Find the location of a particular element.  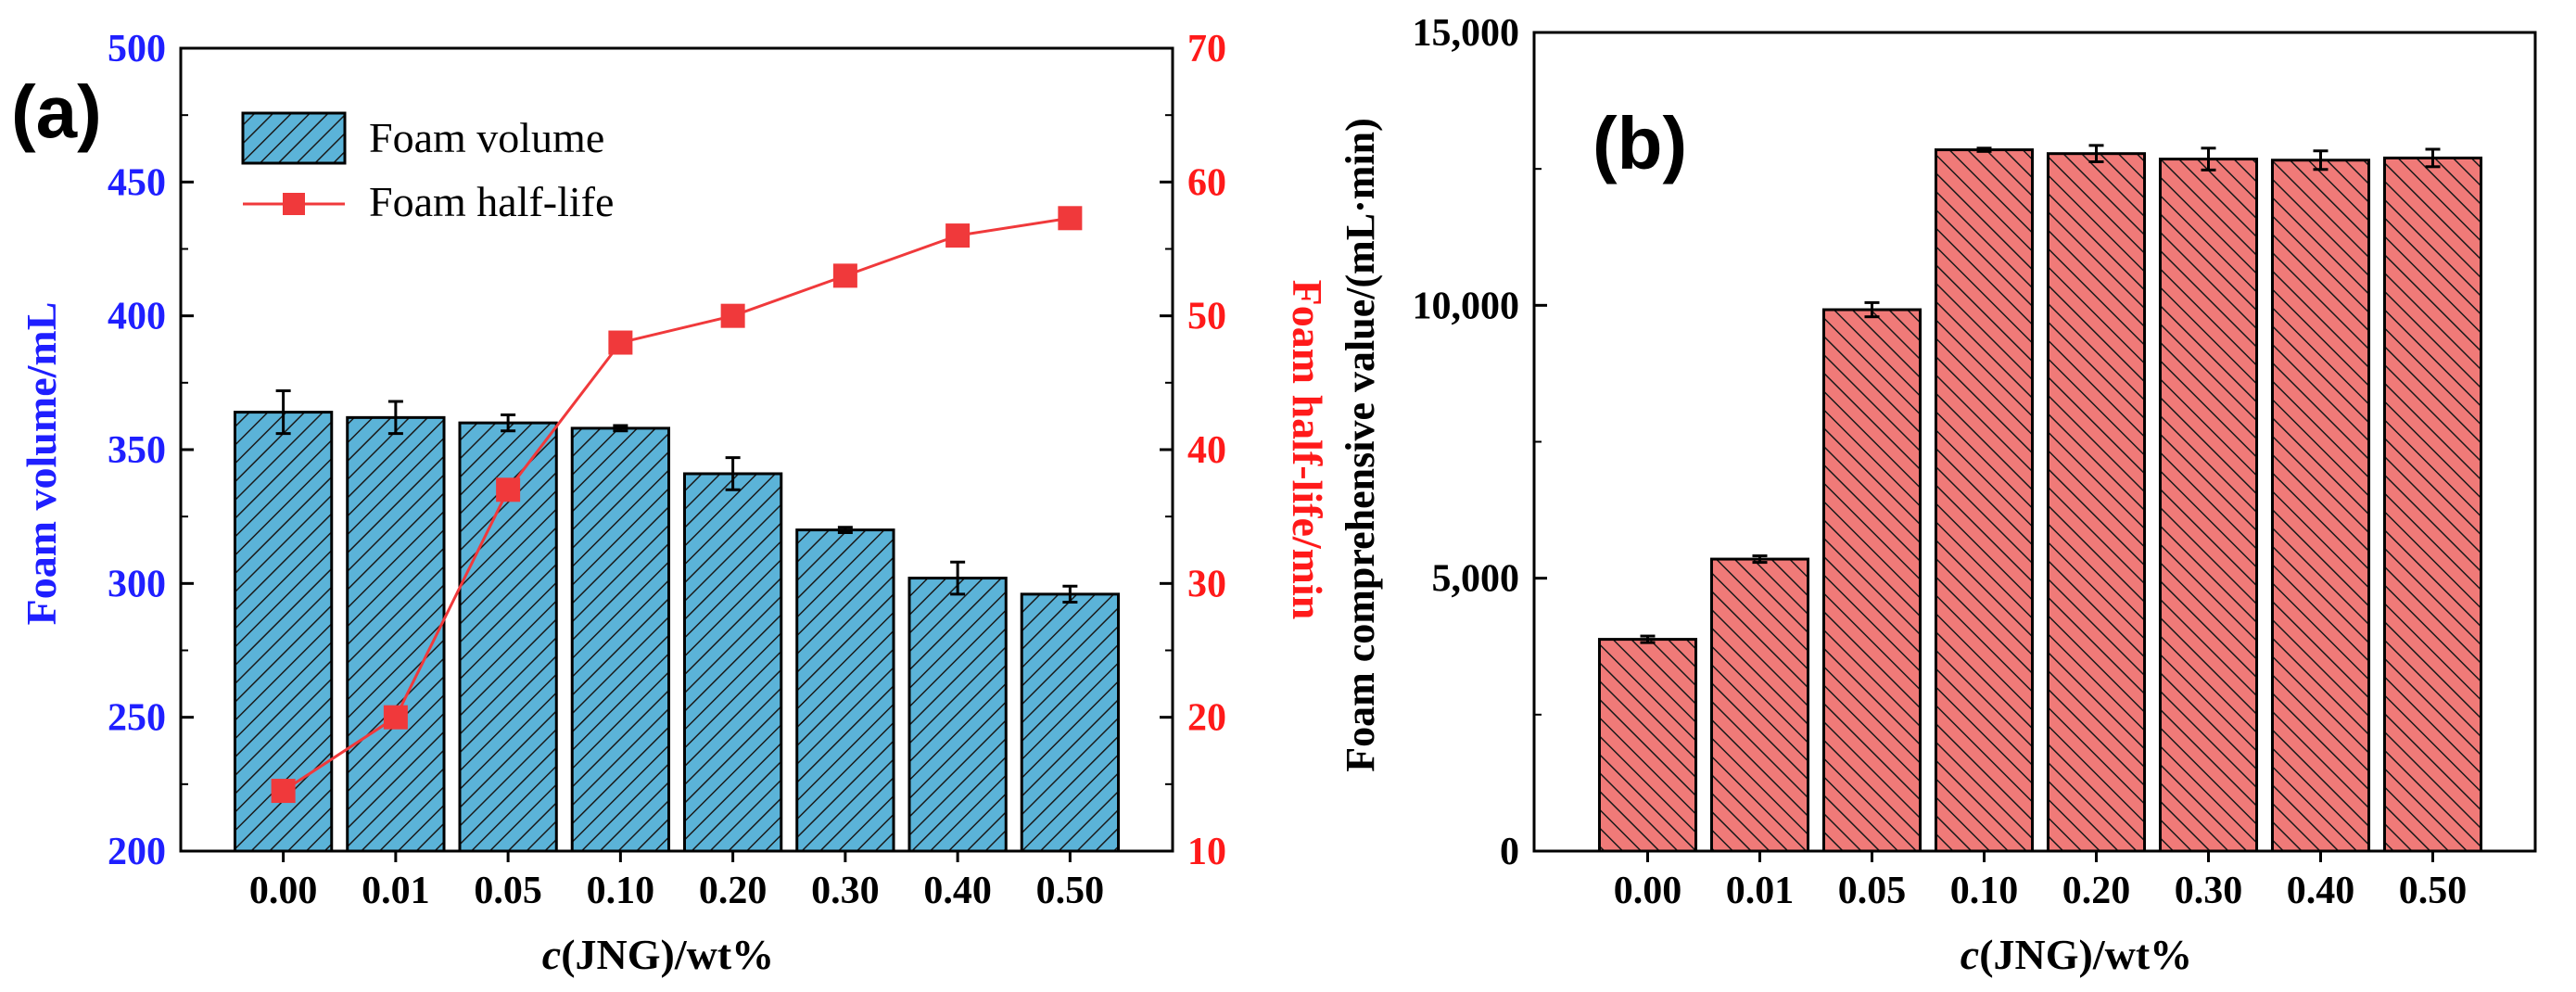

a-right-axis: 10 20 30 40 50 60 70 is located at coordinates (1193, 450).